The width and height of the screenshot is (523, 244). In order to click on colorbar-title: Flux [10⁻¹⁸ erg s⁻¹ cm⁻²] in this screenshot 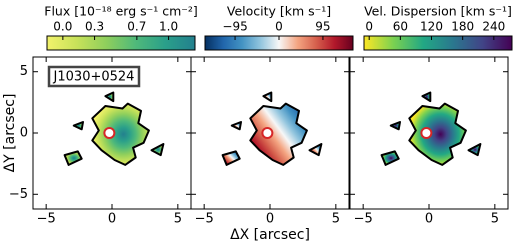, I will do `click(120, 11)`.